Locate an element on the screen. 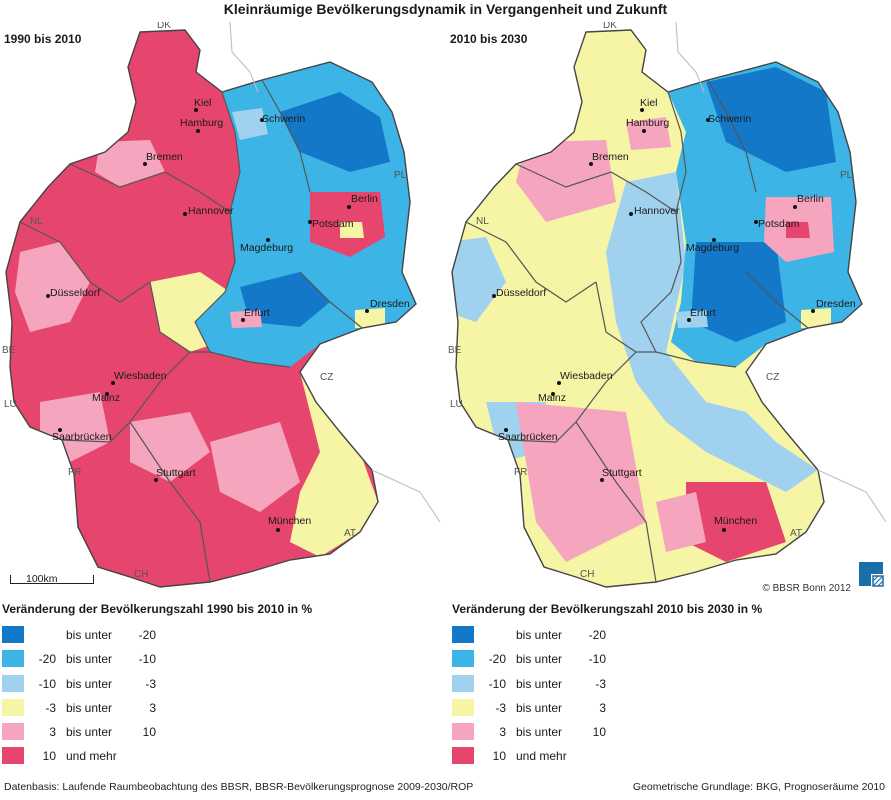 This screenshot has height=800, width=891. legend-range-text: und mehr is located at coordinates (541, 756).